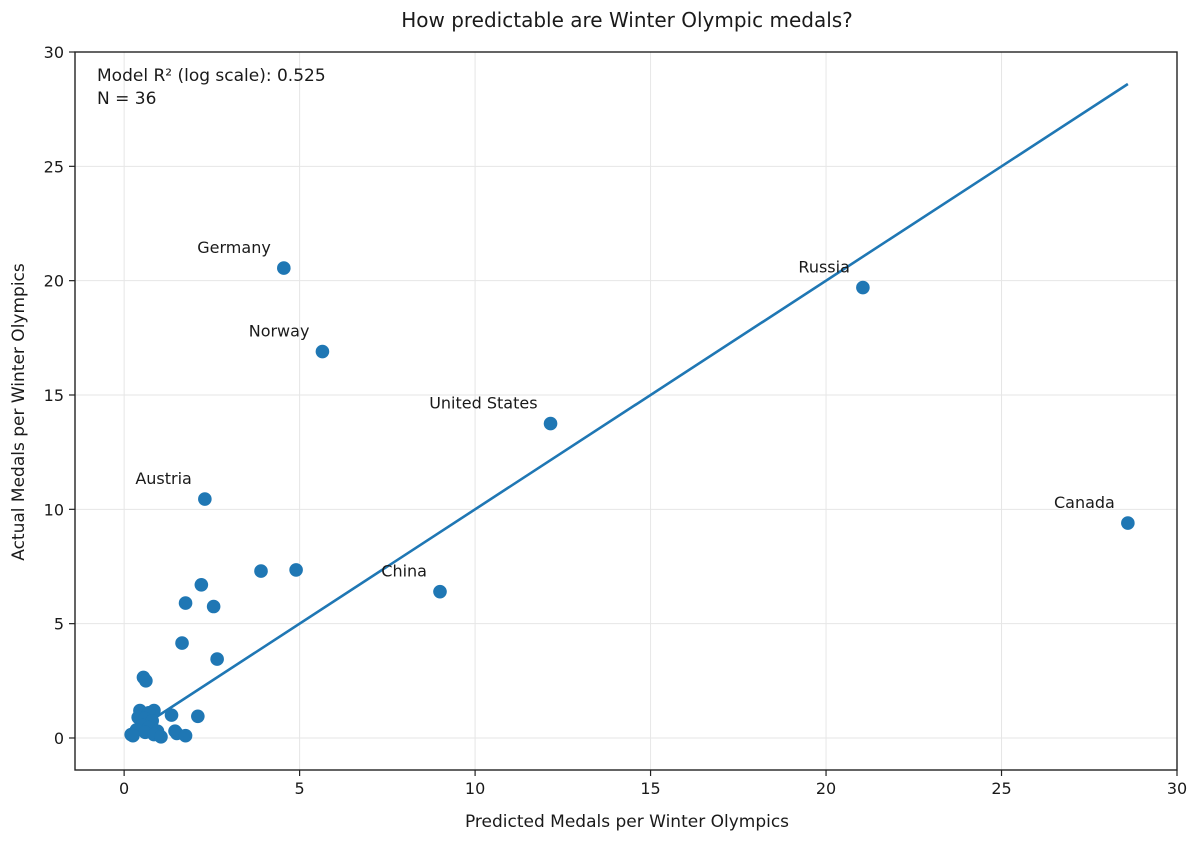 Image resolution: width=1200 pixels, height=845 pixels. I want to click on x-axis-ticks: 0 5 10 15 20 25 30, so click(653, 784).